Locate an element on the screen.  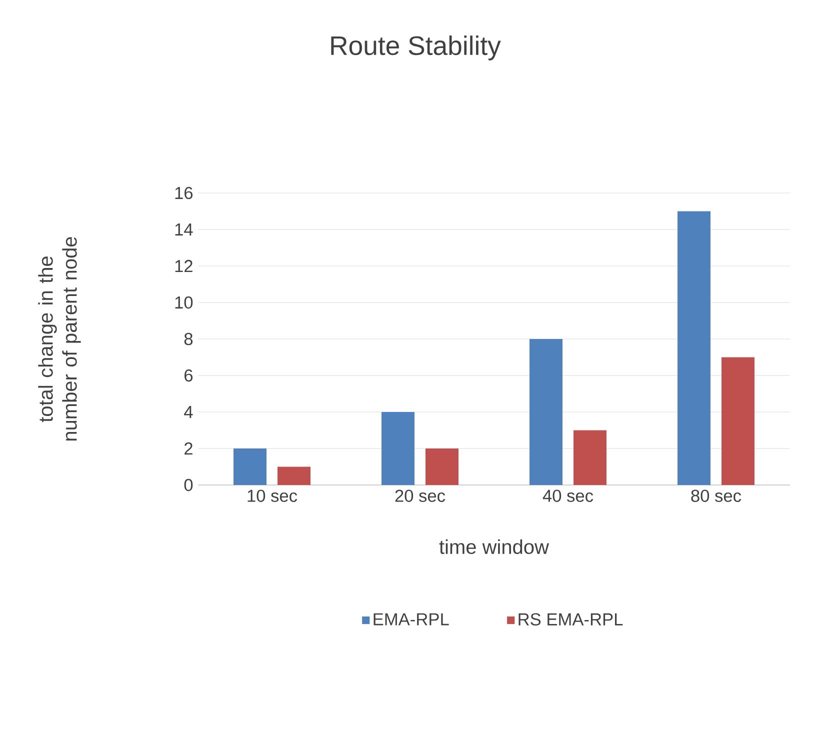
legend-label: RS EMA-RPL is located at coordinates (570, 619).